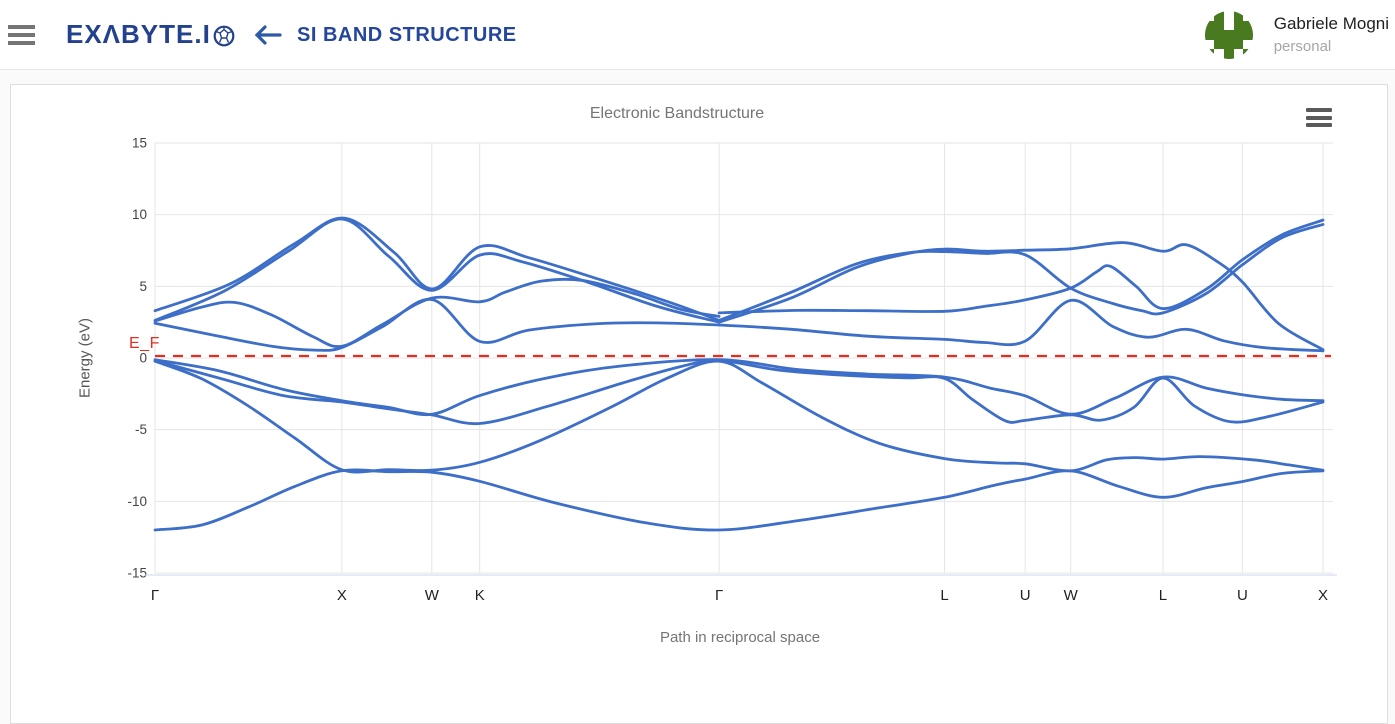  I want to click on y-axis-tick-label: 15, so click(139, 143).